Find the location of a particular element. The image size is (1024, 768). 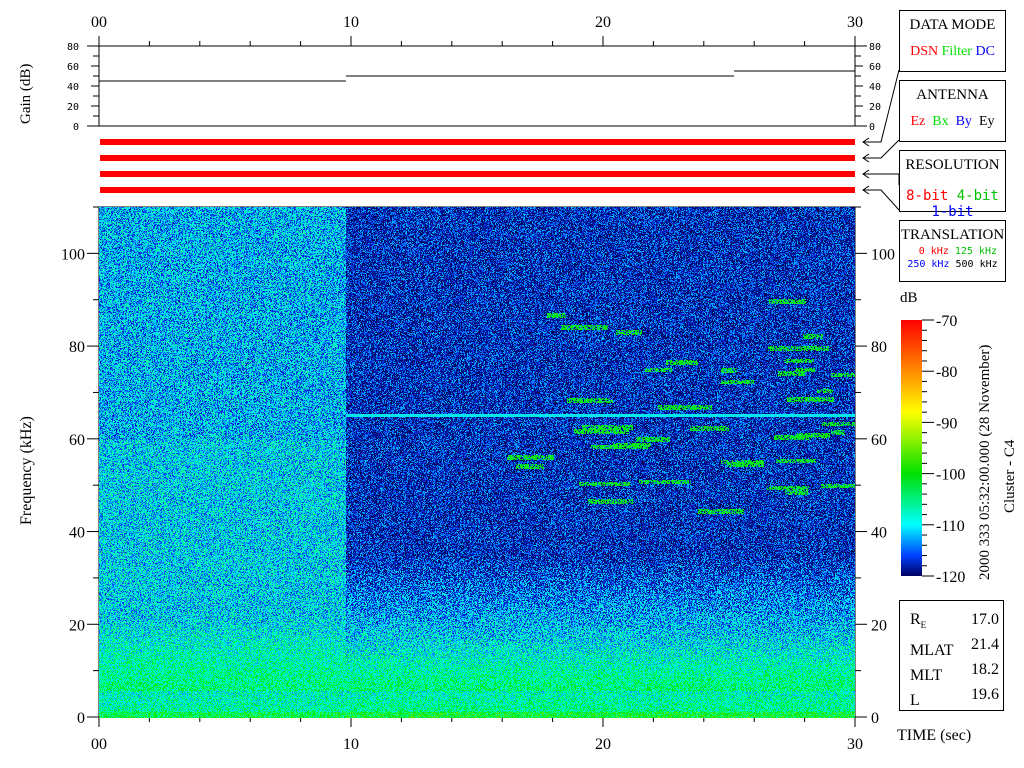

frequency-axis-label: Frequency (kHz) is located at coordinates (26, 470).